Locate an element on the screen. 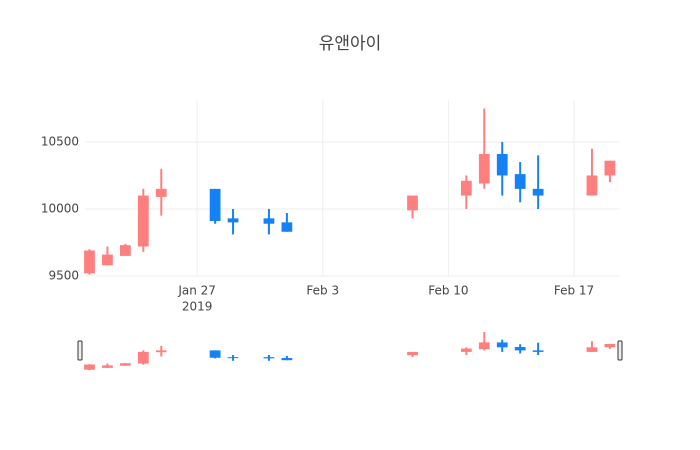  y-tick-label: 10500 is located at coordinates (60, 141).